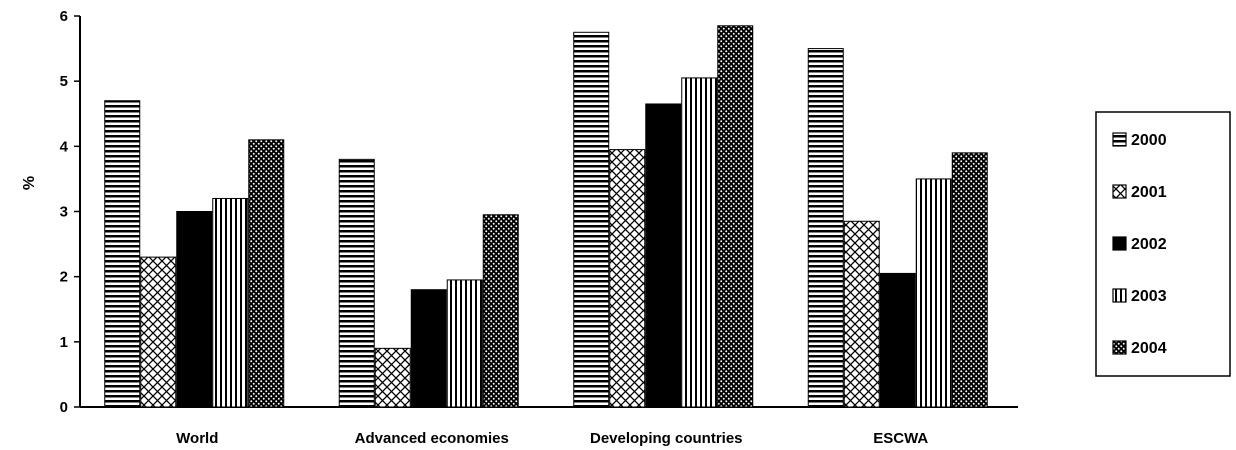  Describe the element at coordinates (197, 438) in the screenshot. I see `category-label: World` at that location.